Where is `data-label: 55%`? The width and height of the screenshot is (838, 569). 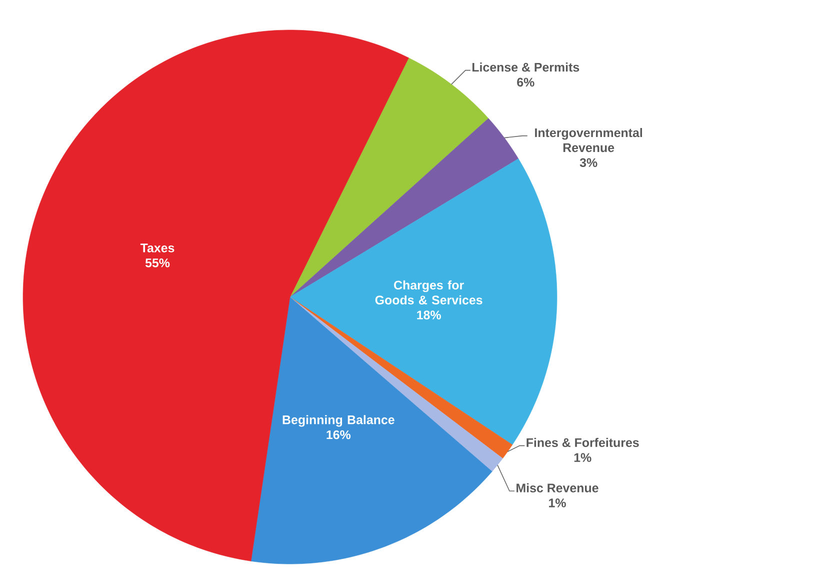 data-label: 55% is located at coordinates (157, 263).